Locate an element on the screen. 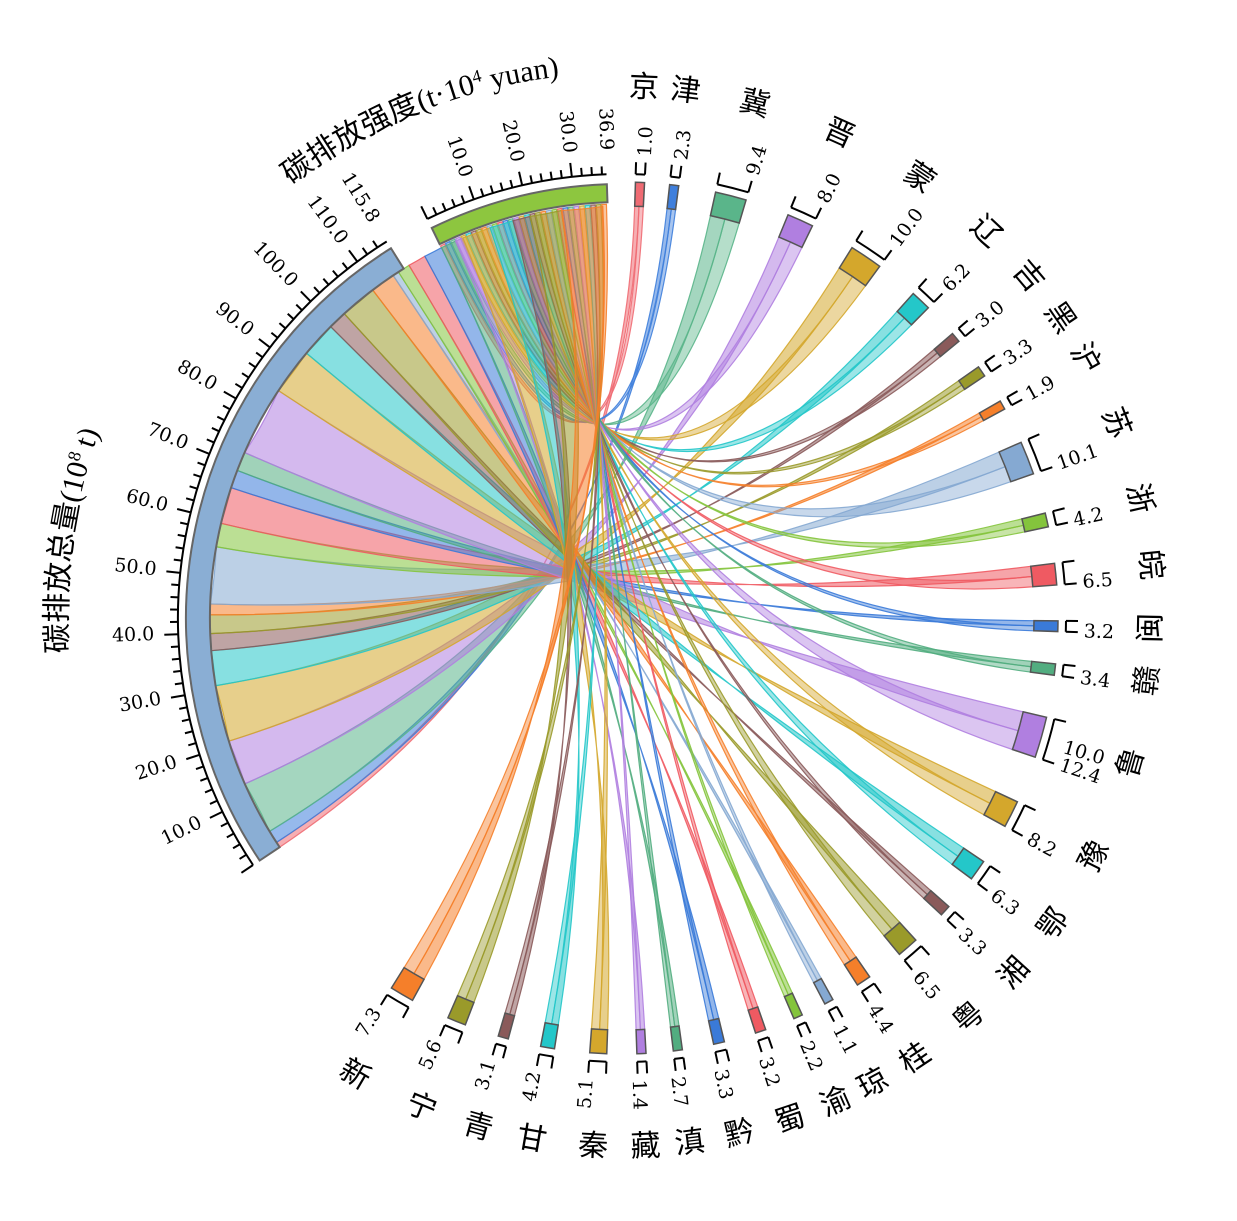 This screenshot has height=1221, width=1237. intensity-ribbon-黑 is located at coordinates (720, 351).